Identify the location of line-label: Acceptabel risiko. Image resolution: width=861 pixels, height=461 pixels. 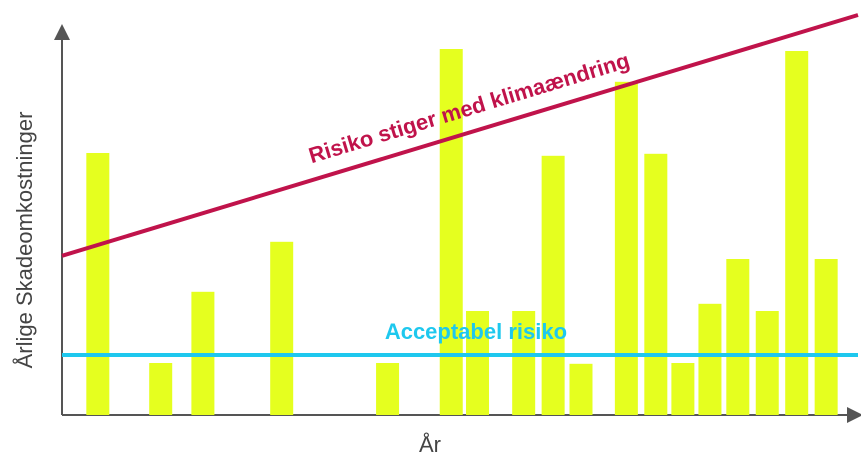
(476, 331).